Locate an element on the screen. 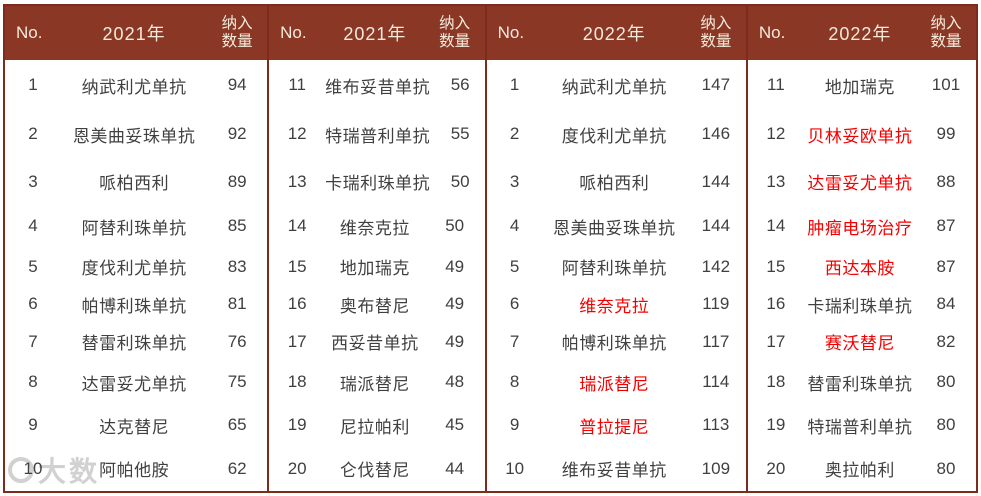 This screenshot has width=981, height=496. table-row: 19 特瑞普利单抗 80 is located at coordinates (862, 425).